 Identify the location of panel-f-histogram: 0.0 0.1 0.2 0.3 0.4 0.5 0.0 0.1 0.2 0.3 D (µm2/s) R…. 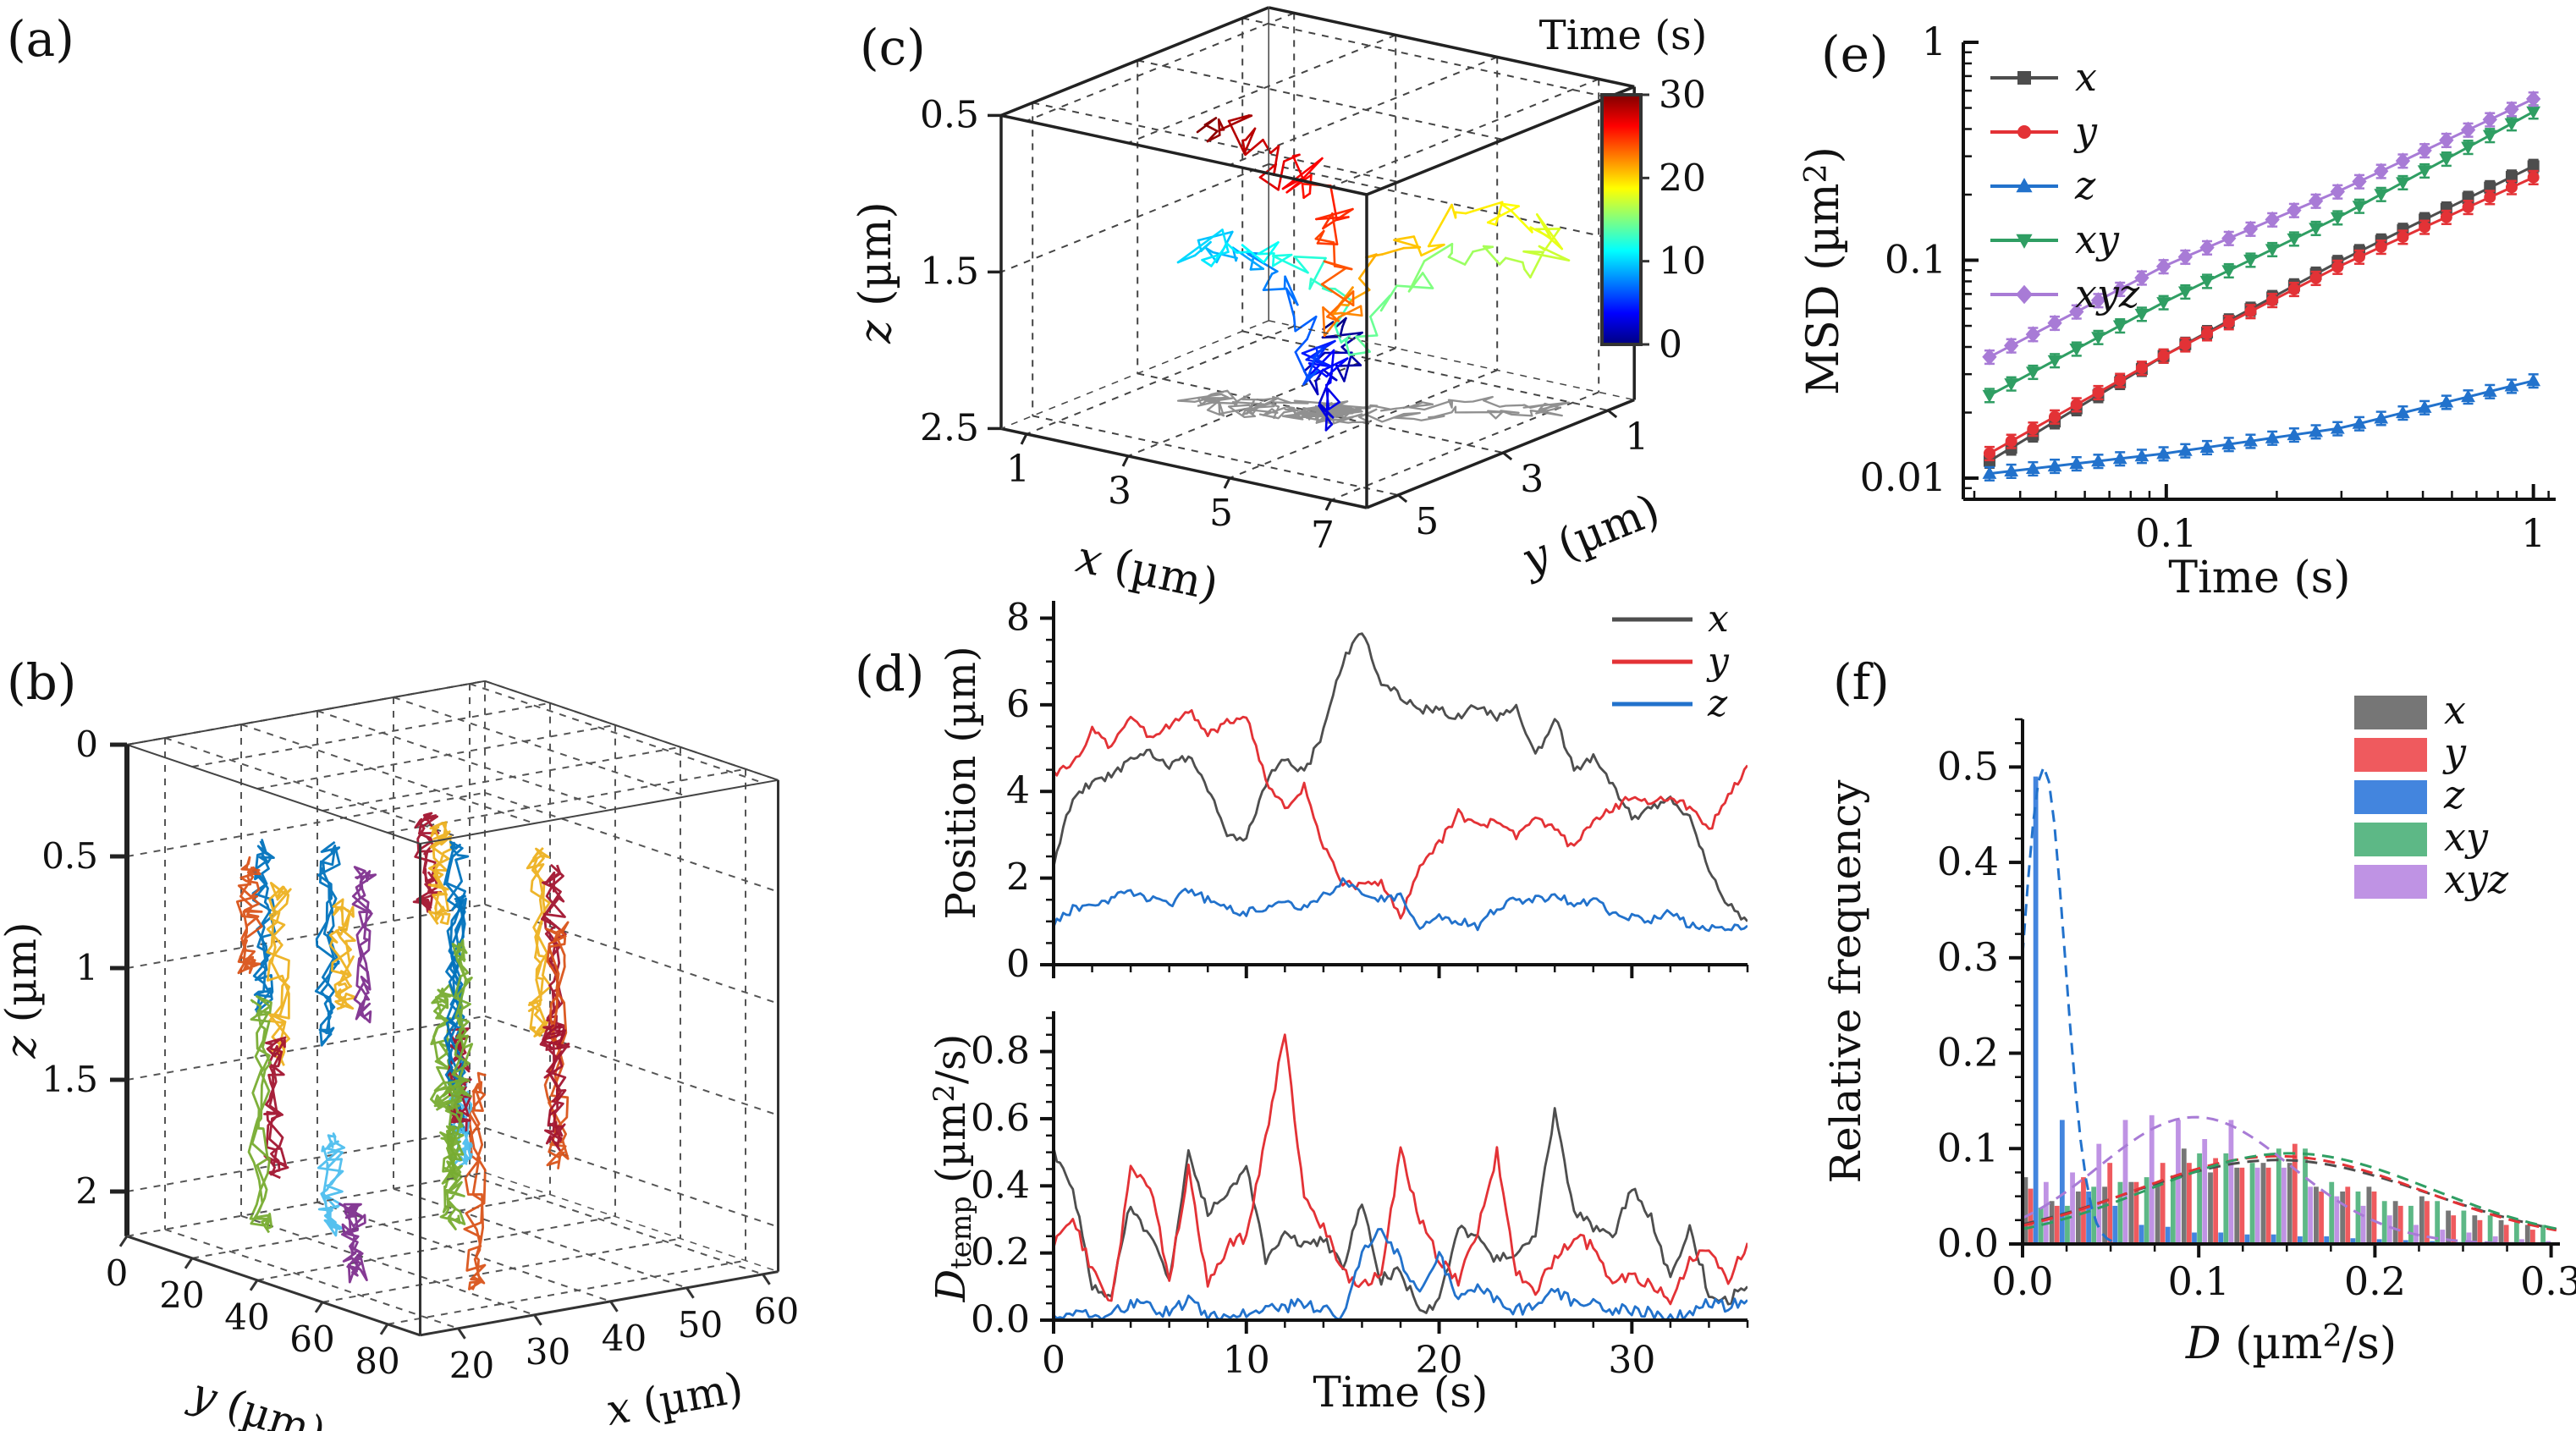
(2198, 1028).